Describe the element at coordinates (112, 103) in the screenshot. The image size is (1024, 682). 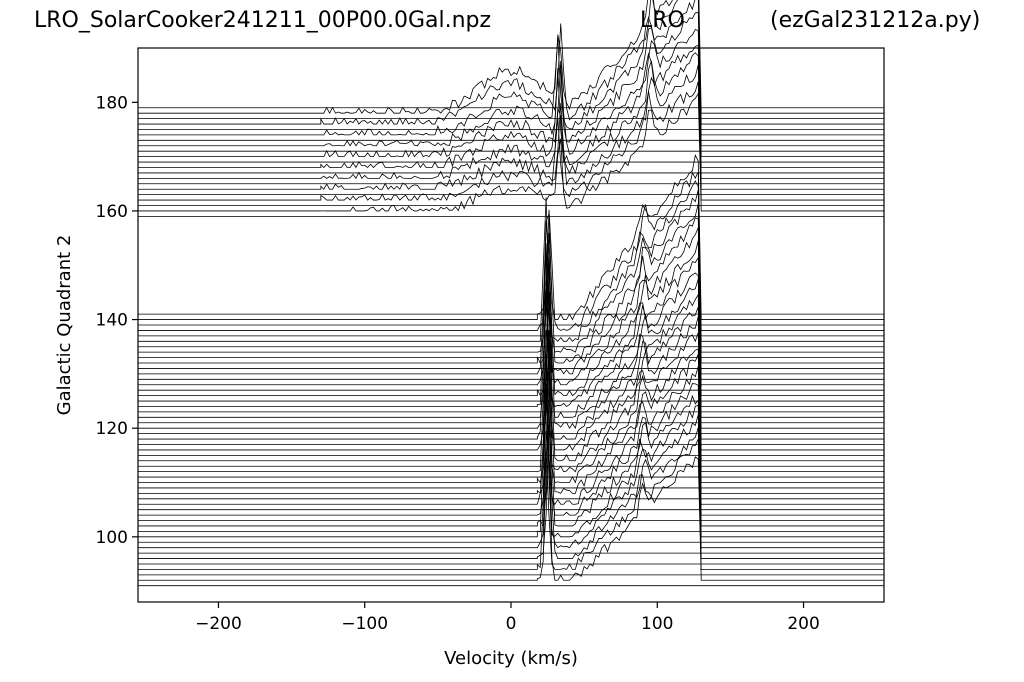
I see `y-tick-label: 180` at that location.